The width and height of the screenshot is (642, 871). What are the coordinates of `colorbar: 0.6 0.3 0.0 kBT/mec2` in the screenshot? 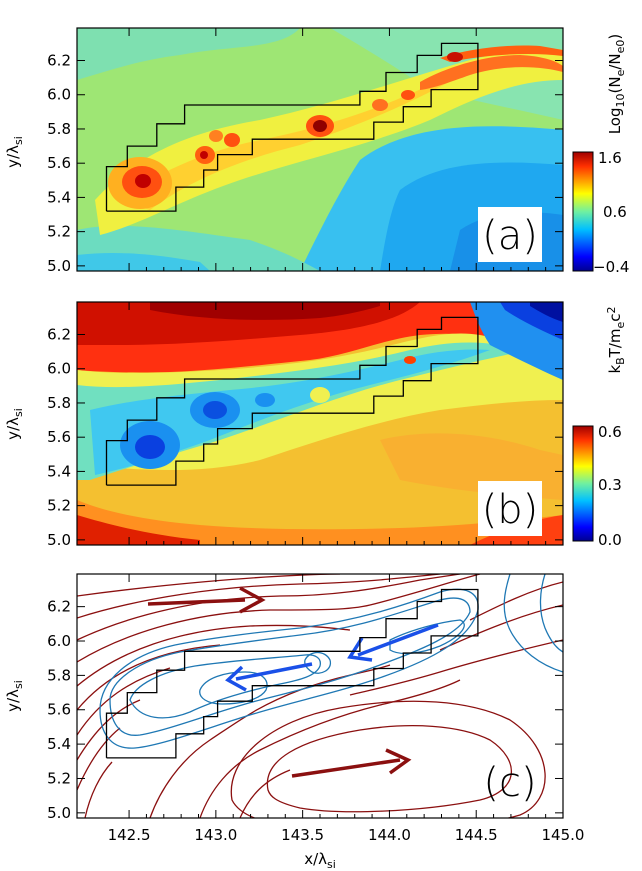 It's located at (599, 427).